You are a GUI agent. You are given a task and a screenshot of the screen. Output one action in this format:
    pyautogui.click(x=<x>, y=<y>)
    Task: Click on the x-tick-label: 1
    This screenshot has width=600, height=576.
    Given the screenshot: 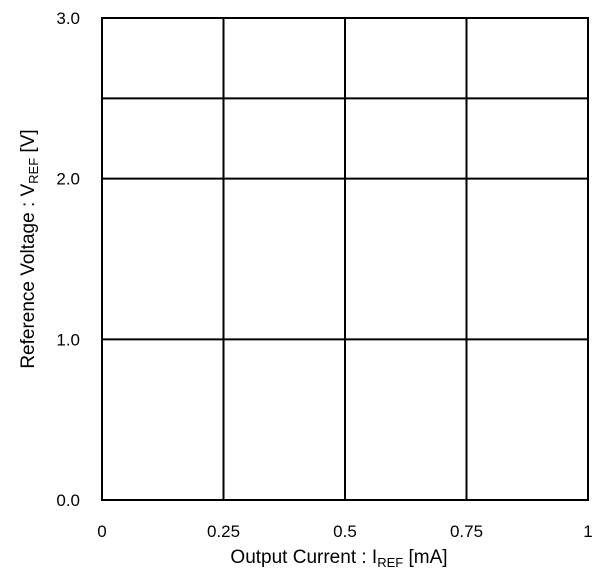 What is the action you would take?
    pyautogui.click(x=587, y=531)
    